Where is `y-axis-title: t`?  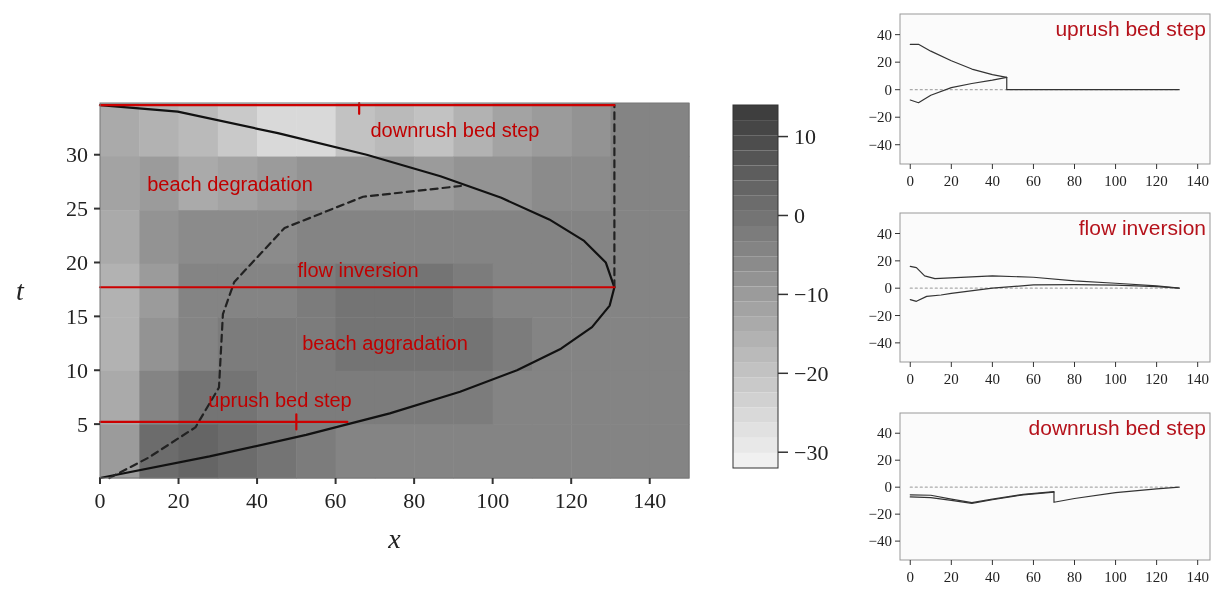
y-axis-title: t is located at coordinates (21, 291).